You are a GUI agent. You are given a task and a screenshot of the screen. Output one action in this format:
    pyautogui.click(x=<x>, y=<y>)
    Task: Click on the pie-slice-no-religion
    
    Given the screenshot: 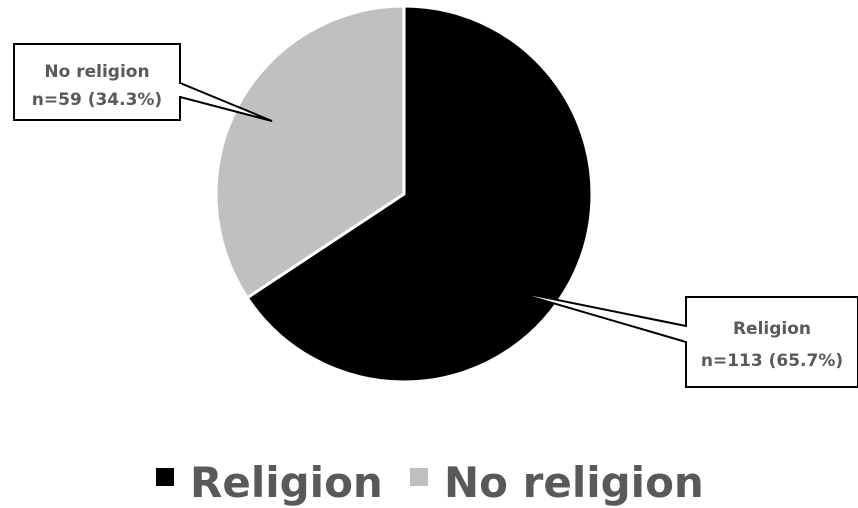 What is the action you would take?
    pyautogui.click(x=310, y=152)
    